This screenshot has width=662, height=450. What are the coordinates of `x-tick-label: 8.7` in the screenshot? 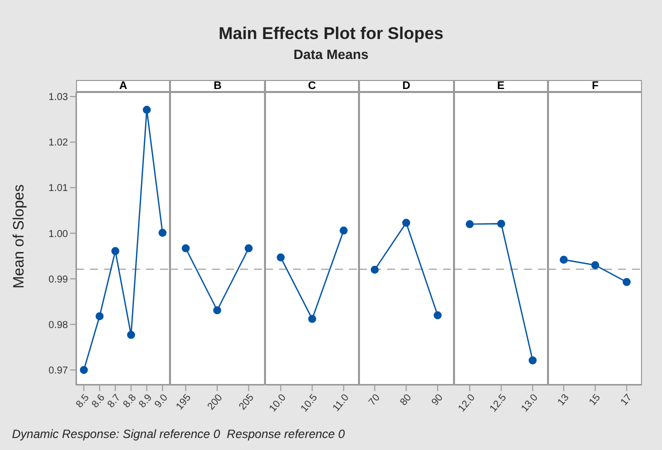 It's located at (115, 401).